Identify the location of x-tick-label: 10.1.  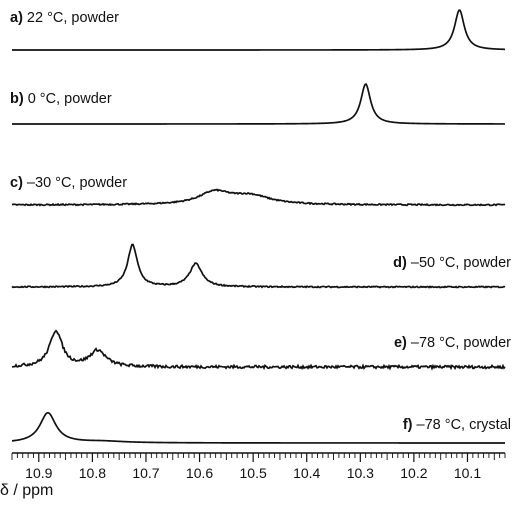
(467, 473).